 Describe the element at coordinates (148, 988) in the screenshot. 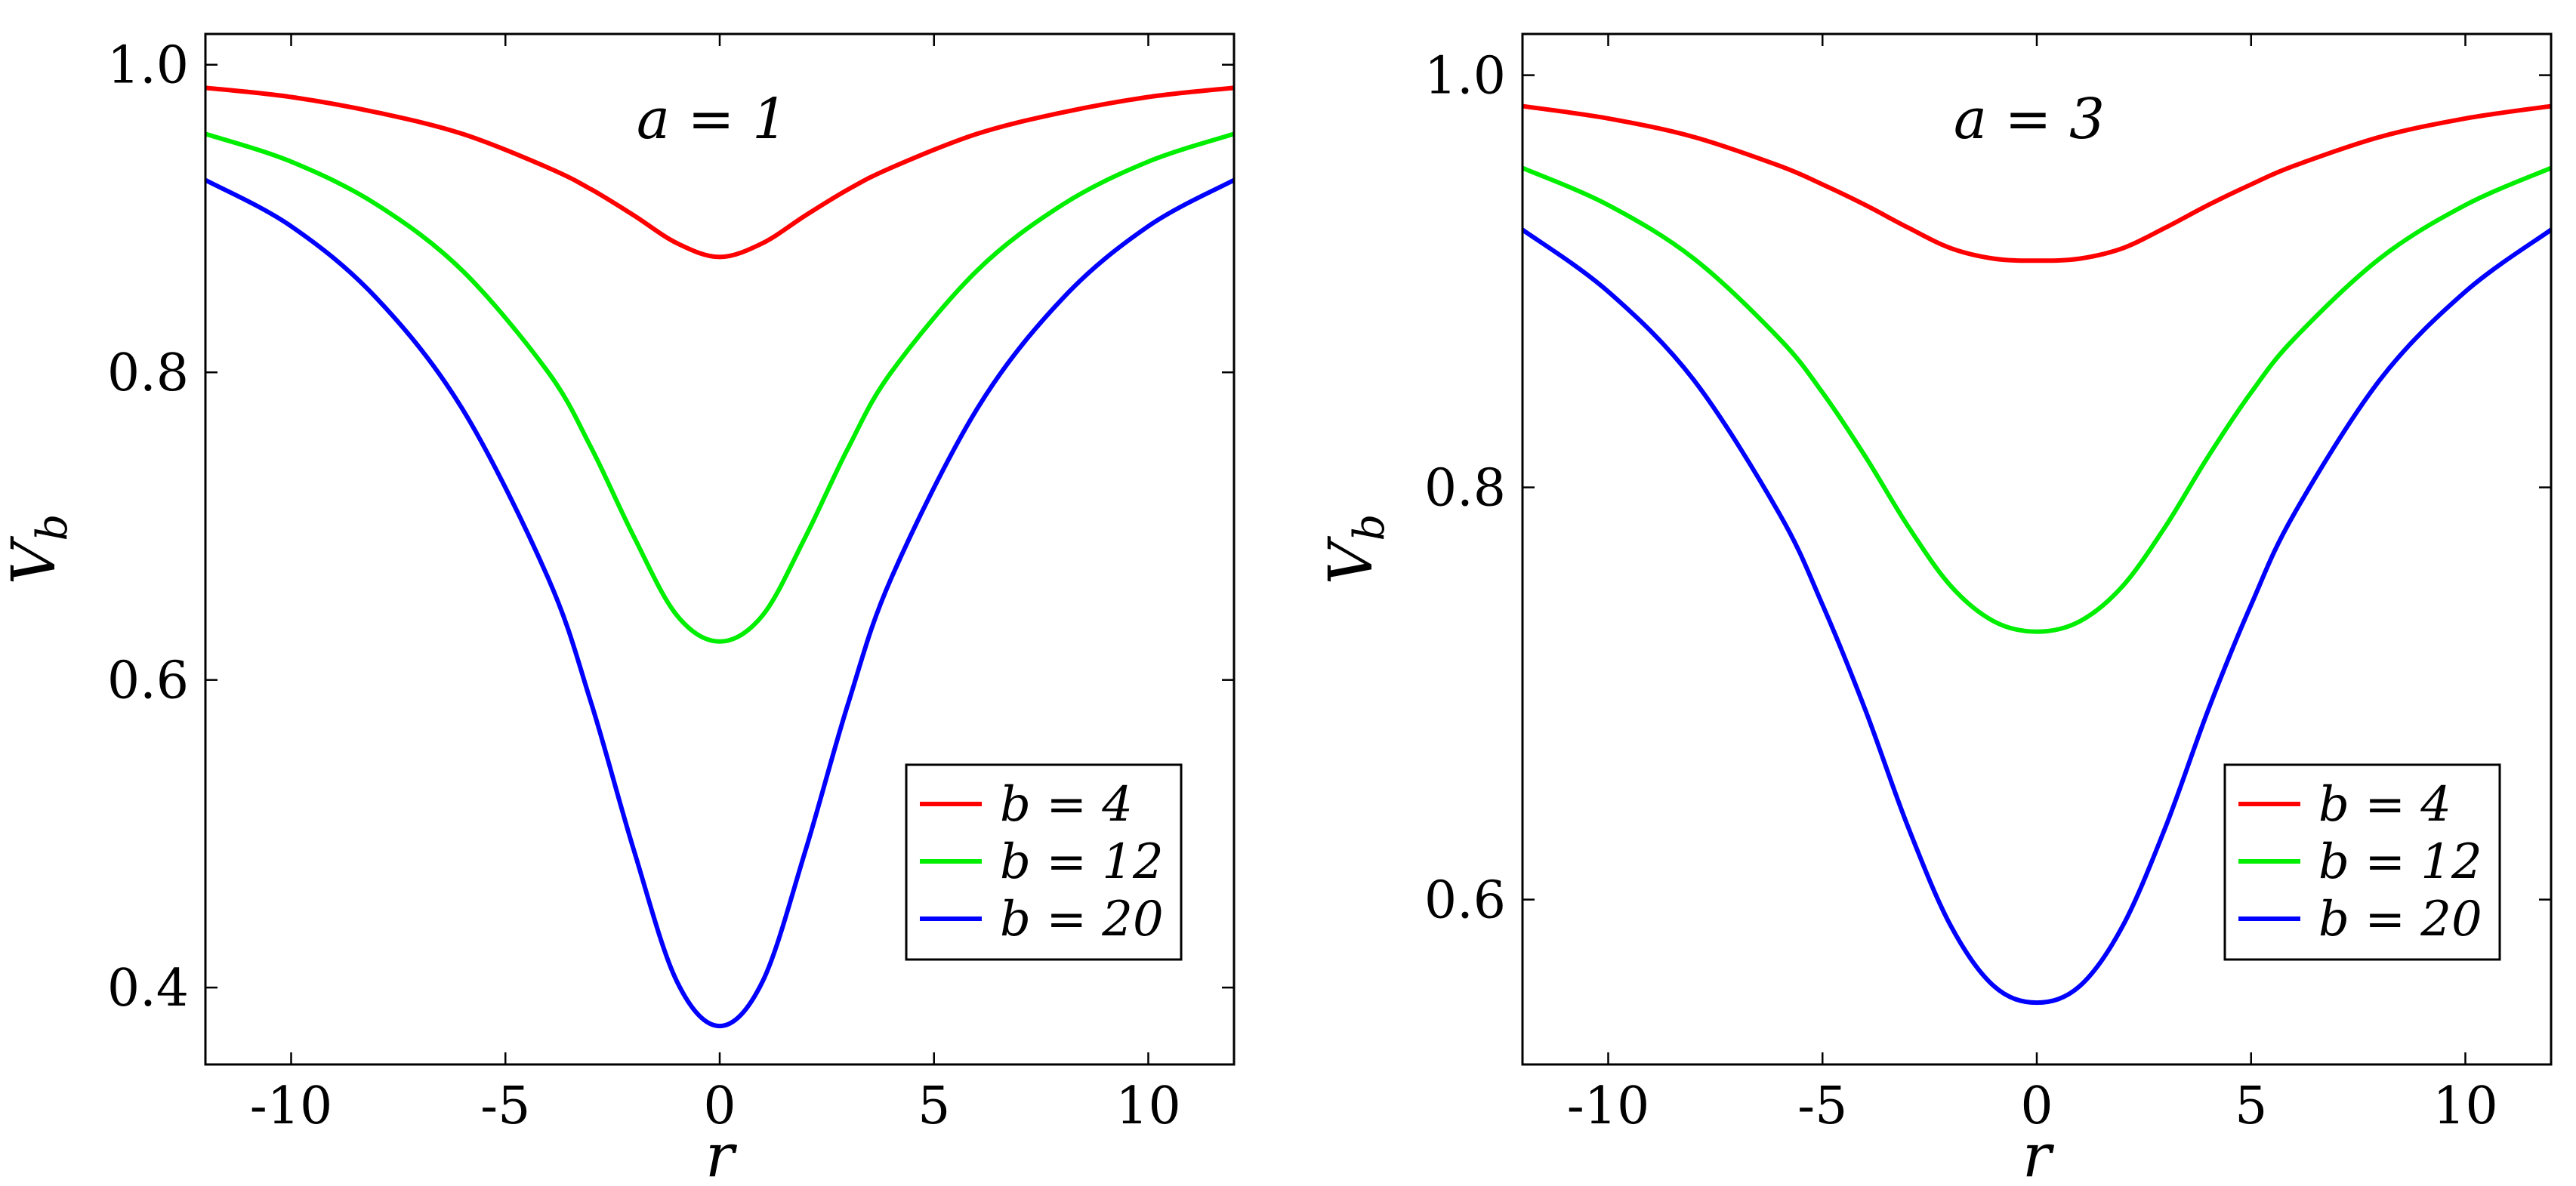

I see `y-tick-label: 0.4` at that location.